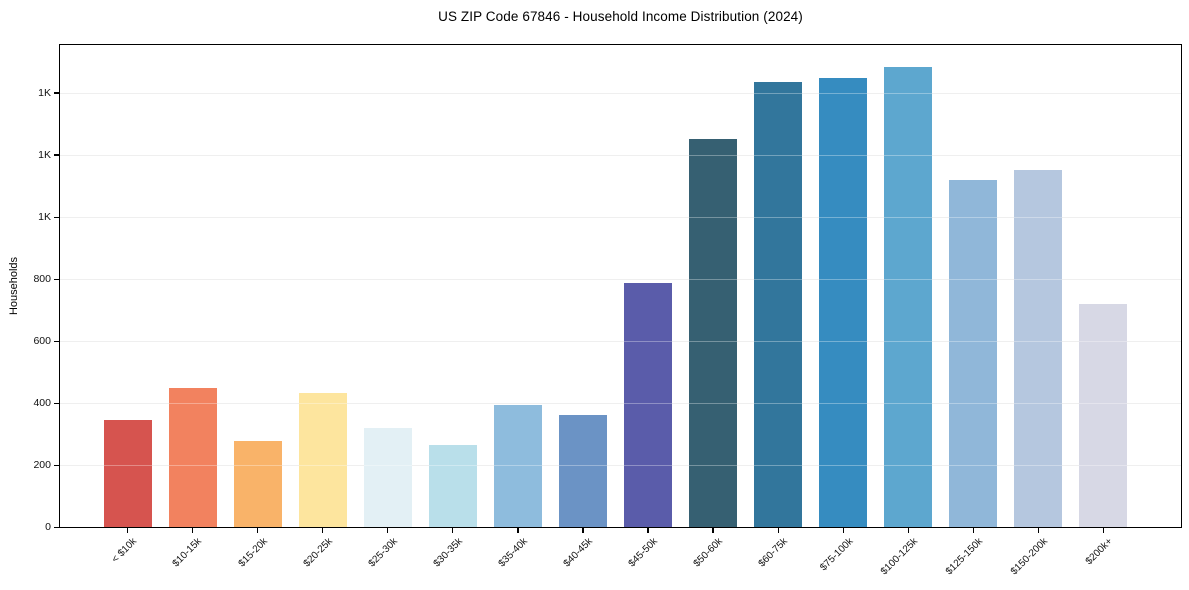  I want to click on x-axis-tick-label-text: $150-200k, so click(1029, 556).